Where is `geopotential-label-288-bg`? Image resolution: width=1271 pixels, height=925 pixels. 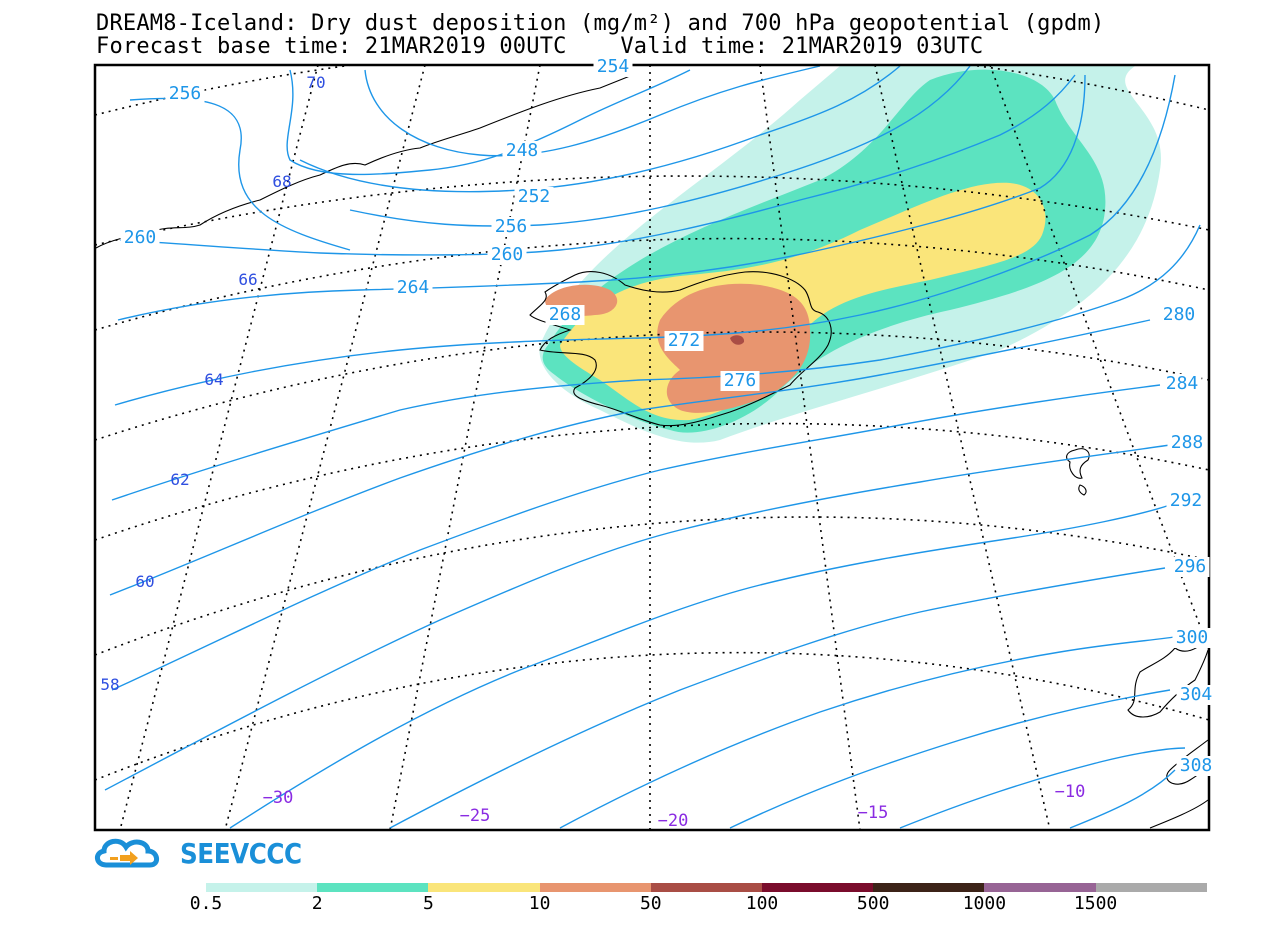
geopotential-label-288-bg is located at coordinates (1187, 443).